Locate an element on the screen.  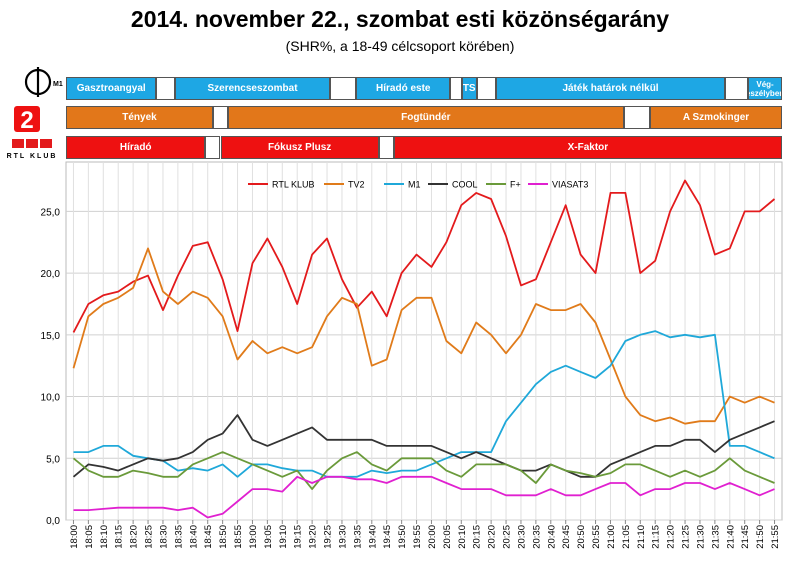
m1-logo-text: M1 is located at coordinates (58, 84).